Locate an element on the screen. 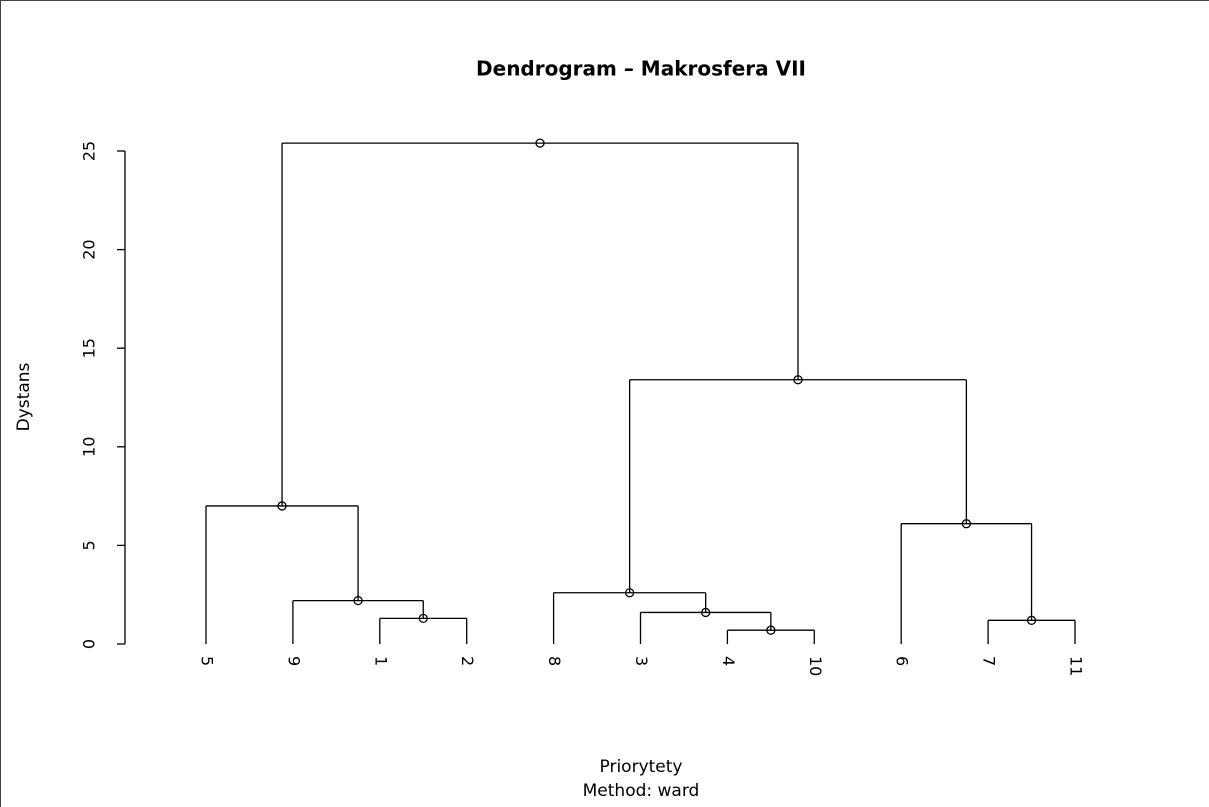 The height and width of the screenshot is (807, 1209). x-axis-label: Priorytety is located at coordinates (641, 767).